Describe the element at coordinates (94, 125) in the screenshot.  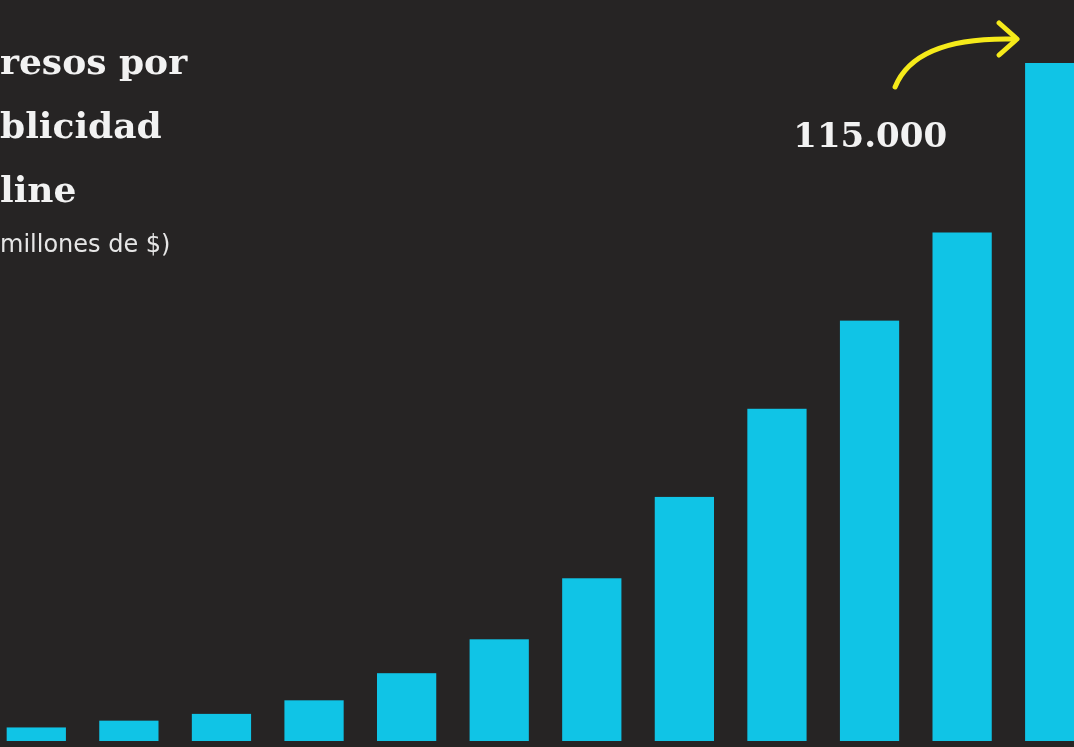
I see `text: resos por blicidad line` at that location.